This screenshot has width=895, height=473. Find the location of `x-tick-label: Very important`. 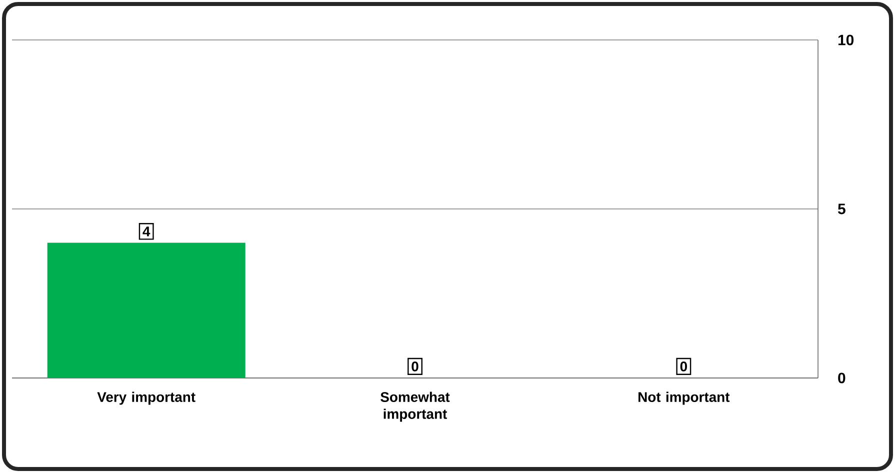

x-tick-label: Very important is located at coordinates (146, 398).